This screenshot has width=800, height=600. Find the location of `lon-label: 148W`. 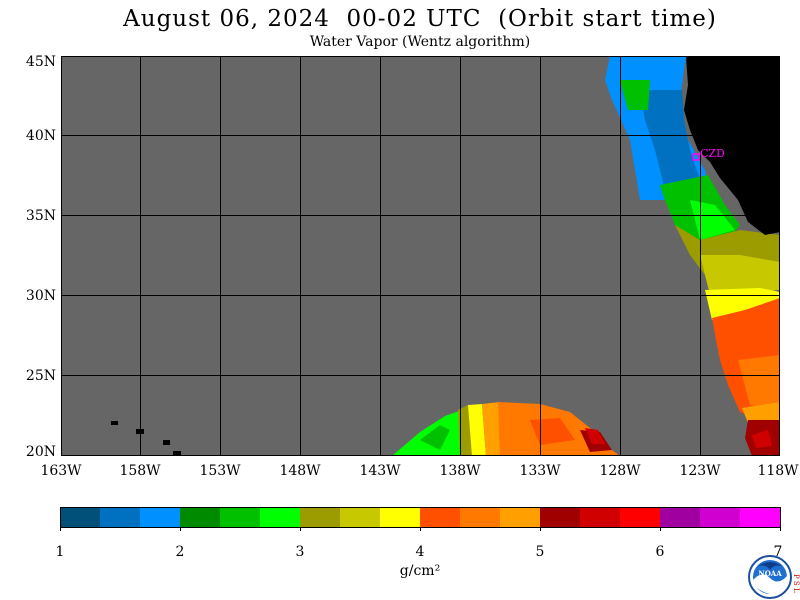

lon-label: 148W is located at coordinates (300, 471).